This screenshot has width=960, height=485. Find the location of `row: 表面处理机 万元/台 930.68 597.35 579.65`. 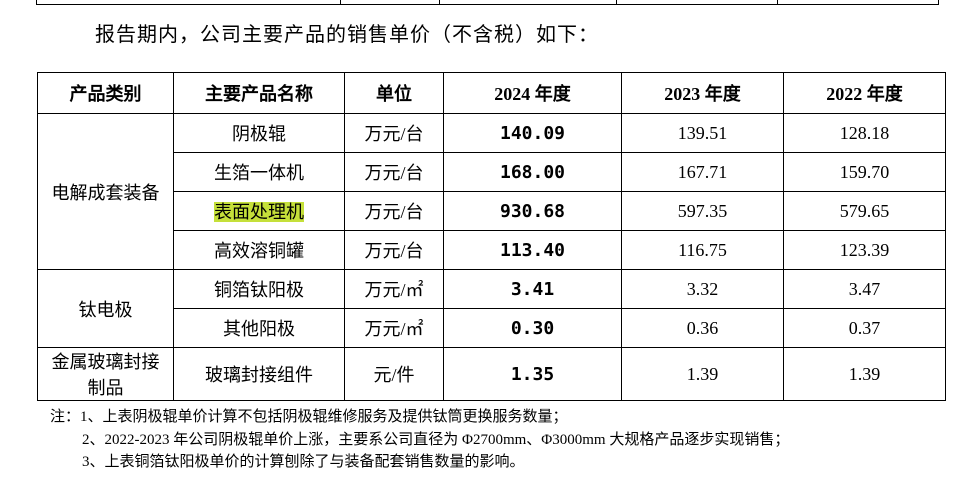

row: 表面处理机 万元/台 930.68 597.35 579.65 is located at coordinates (492, 211).